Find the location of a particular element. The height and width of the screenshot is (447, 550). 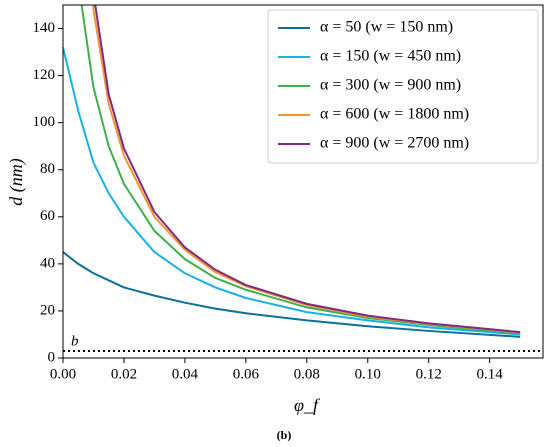

y-tick-label: 80 is located at coordinates (47, 169).